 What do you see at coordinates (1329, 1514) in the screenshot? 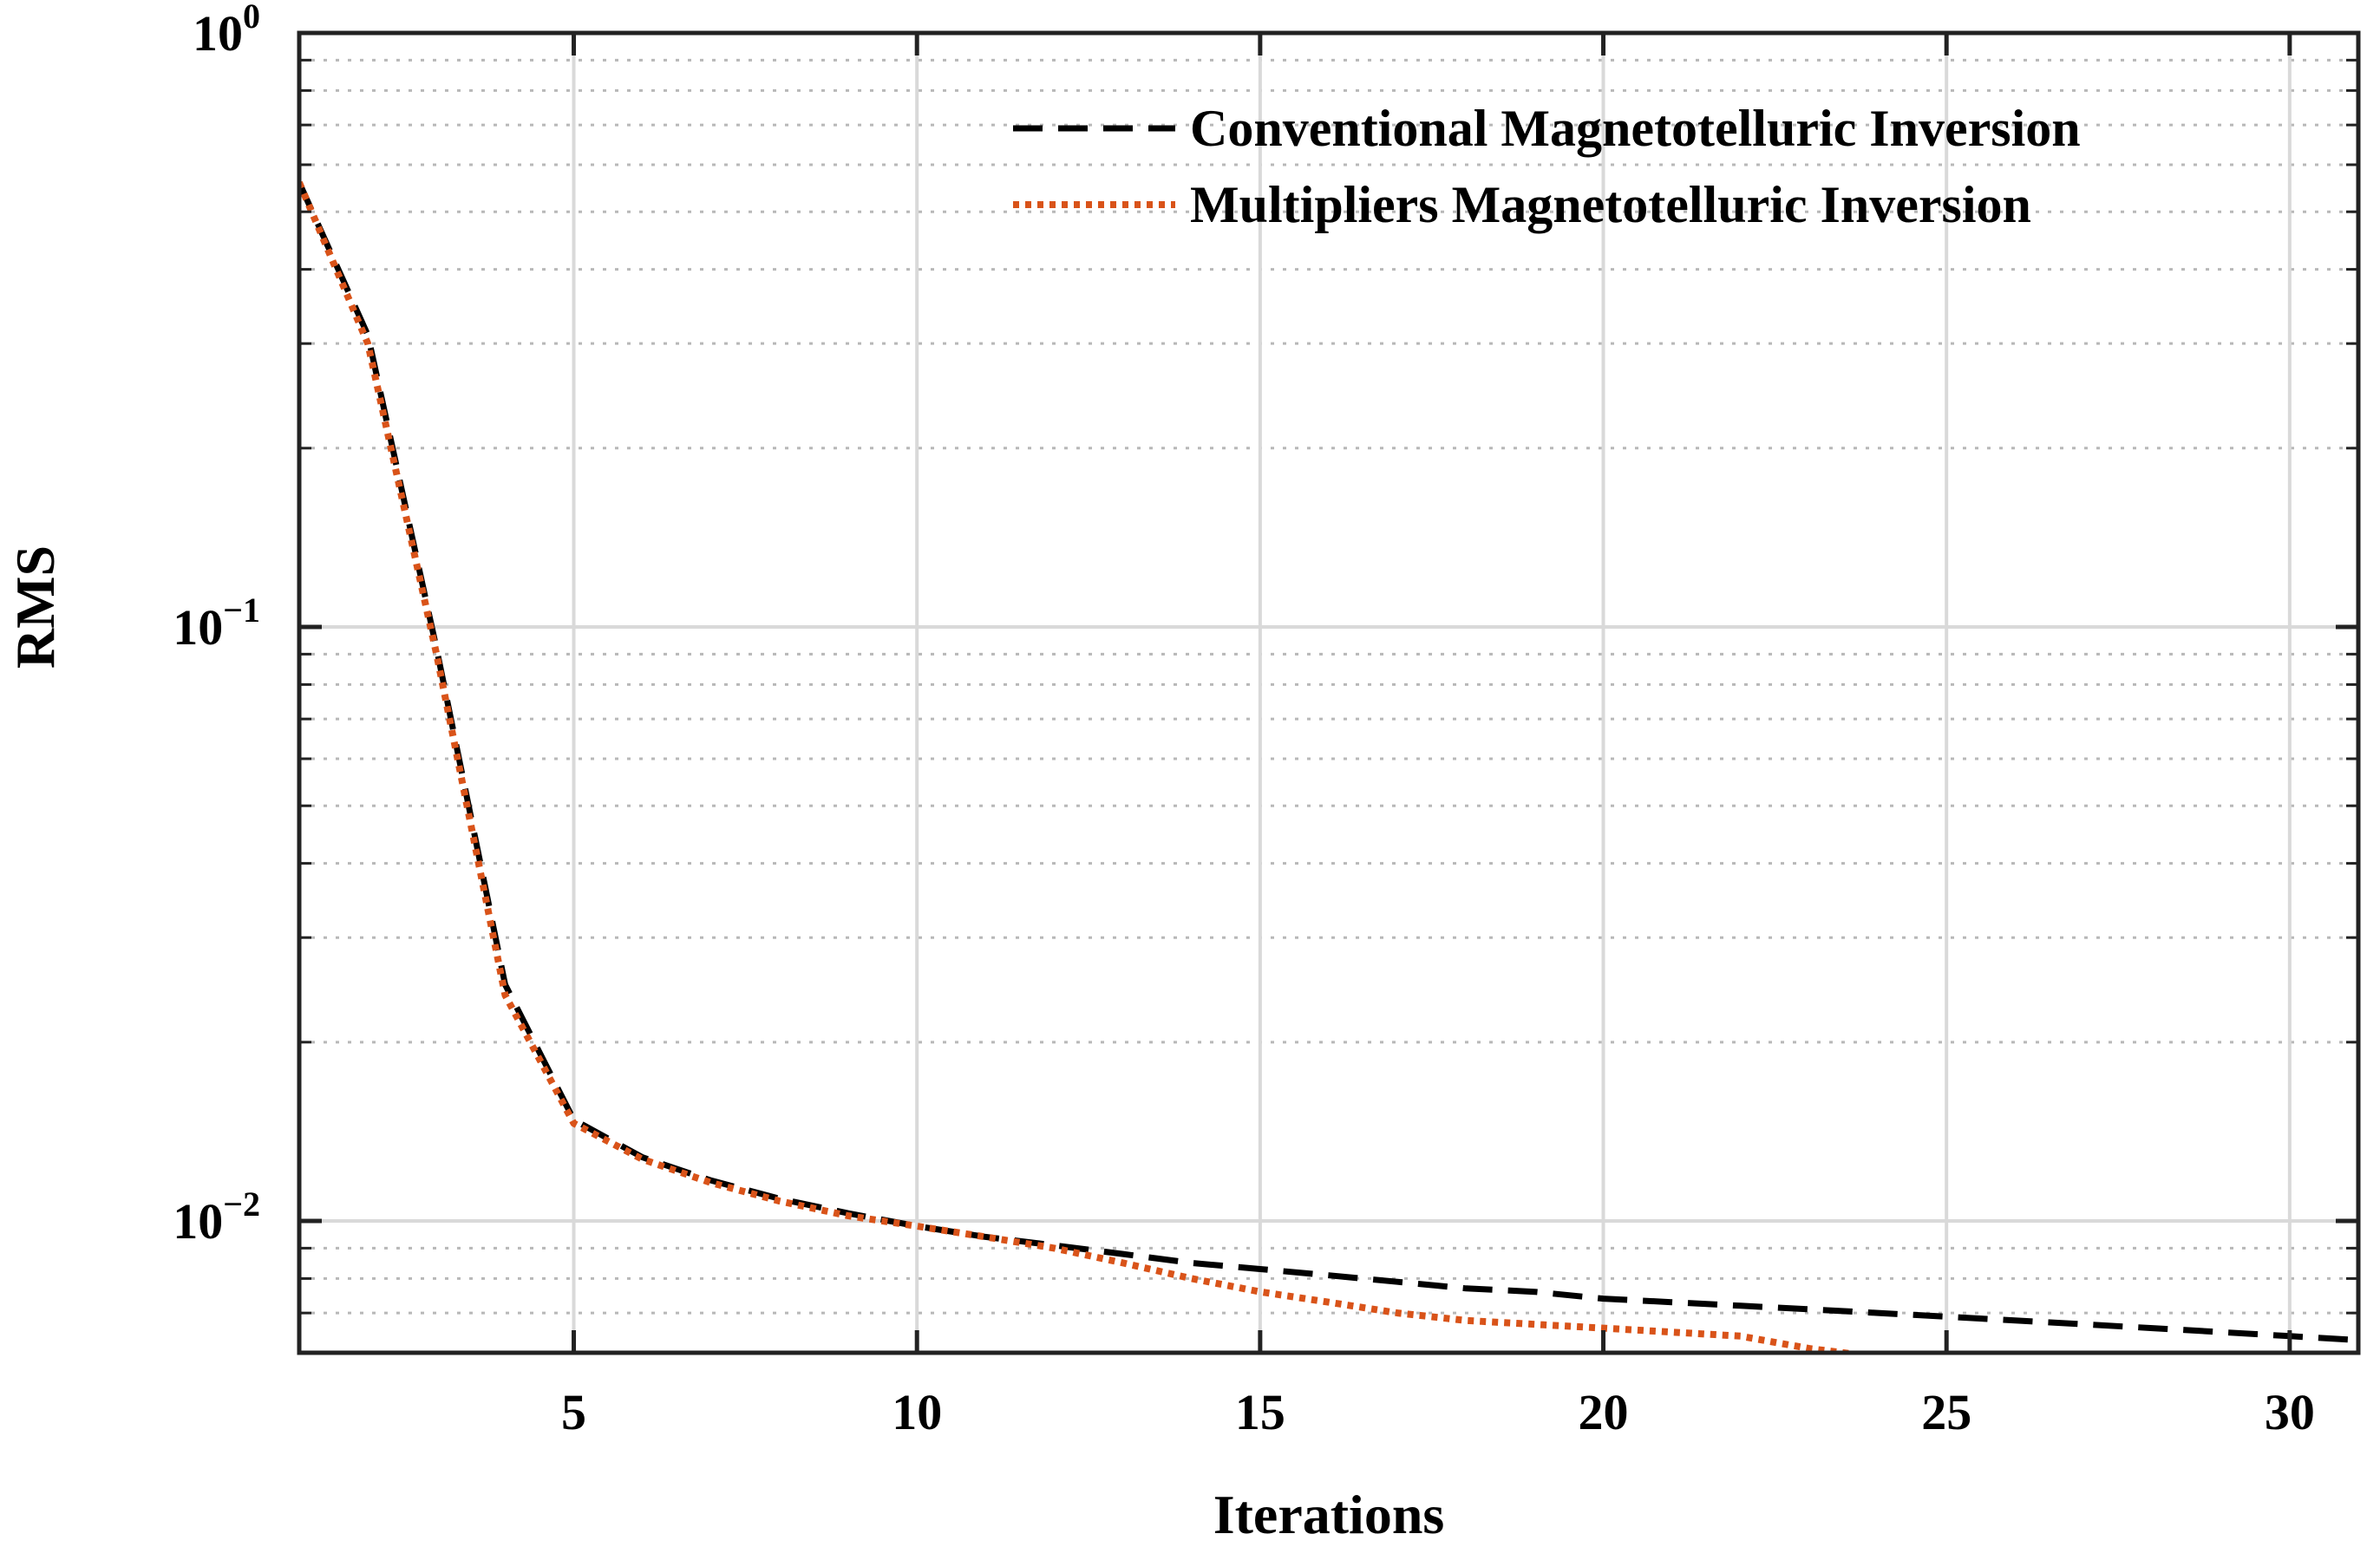
I see `x-axis-title: Iterations` at bounding box center [1329, 1514].